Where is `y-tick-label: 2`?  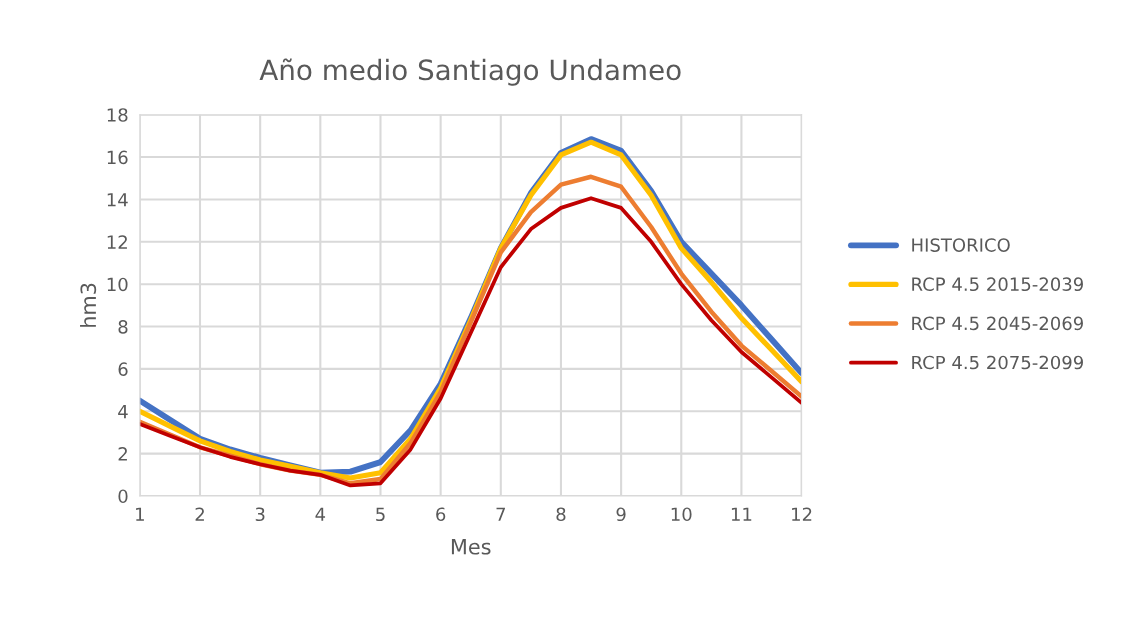 y-tick-label: 2 is located at coordinates (122, 454).